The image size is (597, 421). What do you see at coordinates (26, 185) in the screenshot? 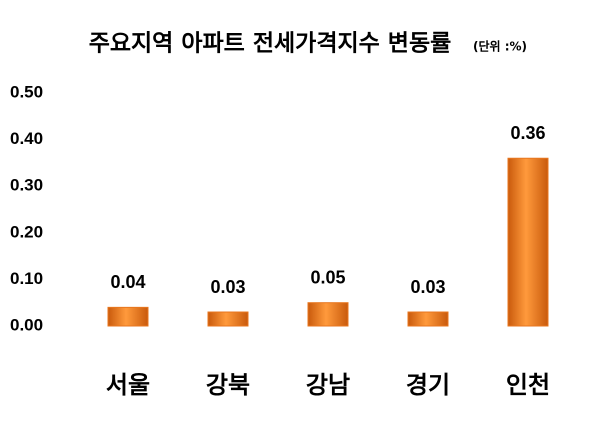
I see `y-tick-label: 0.30` at bounding box center [26, 185].